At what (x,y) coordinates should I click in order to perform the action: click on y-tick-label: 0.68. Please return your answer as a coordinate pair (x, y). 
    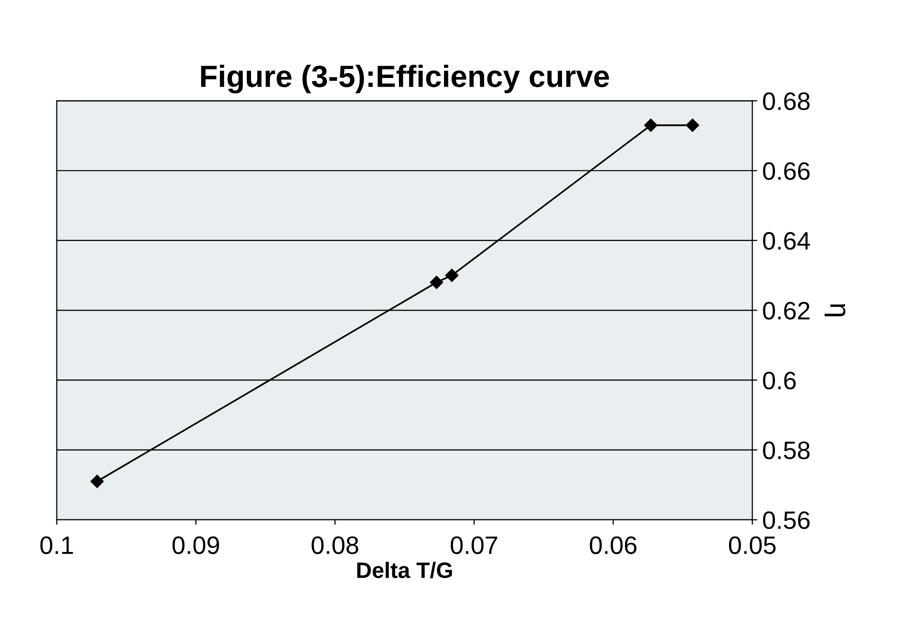
    Looking at the image, I should click on (786, 101).